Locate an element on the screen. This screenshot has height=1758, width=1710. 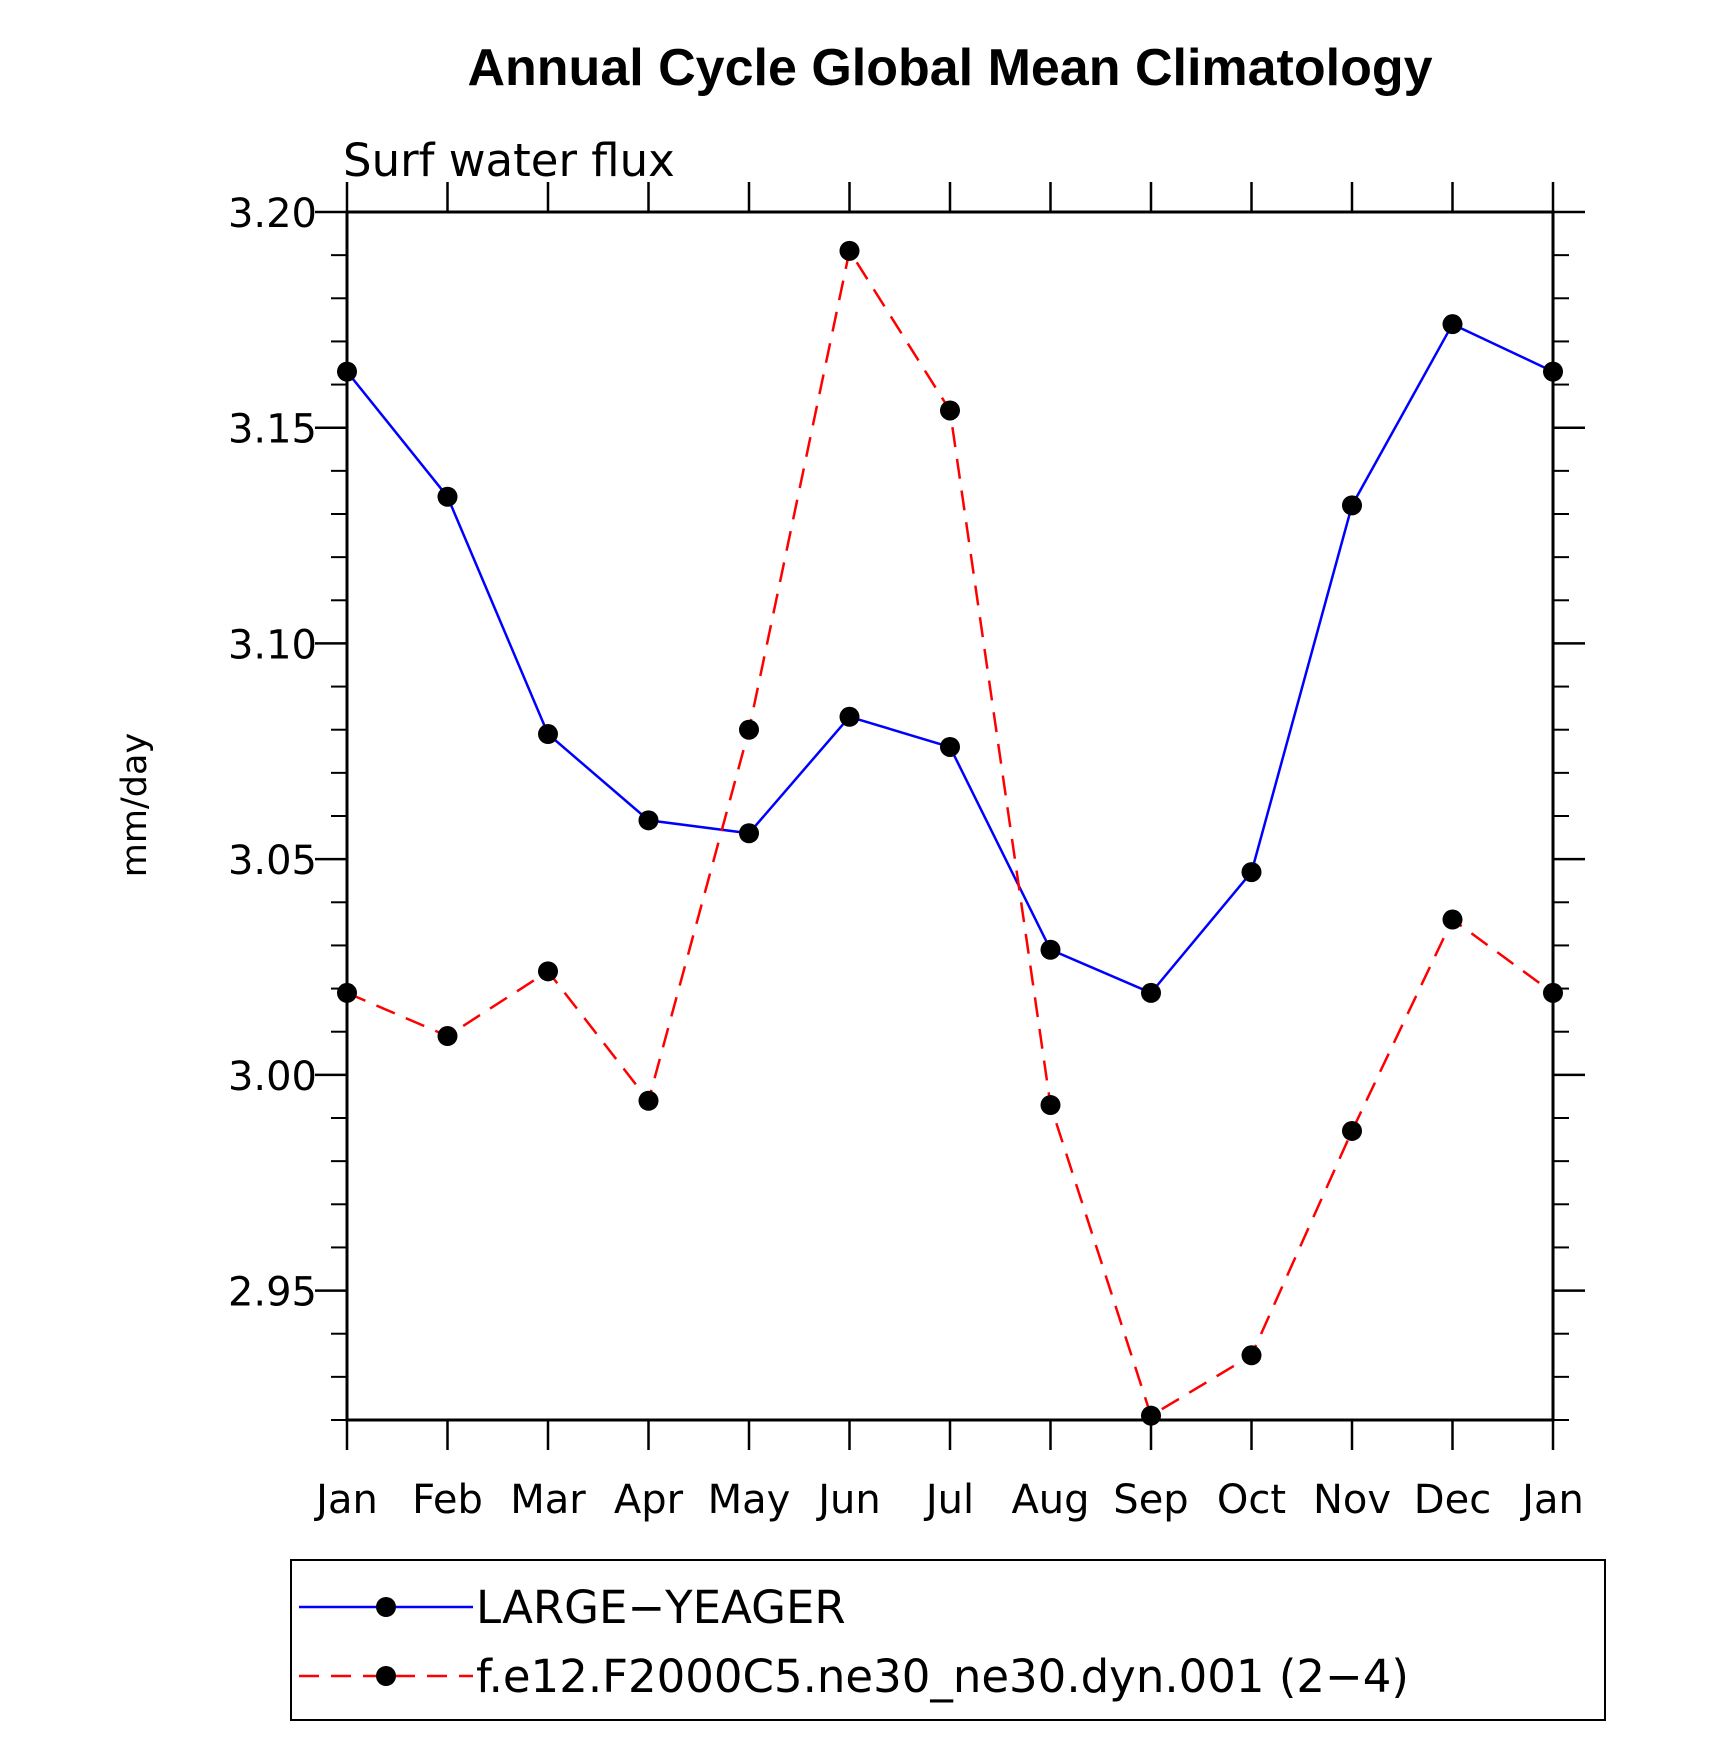
y-tick-label: 2.95 is located at coordinates (272, 1293).